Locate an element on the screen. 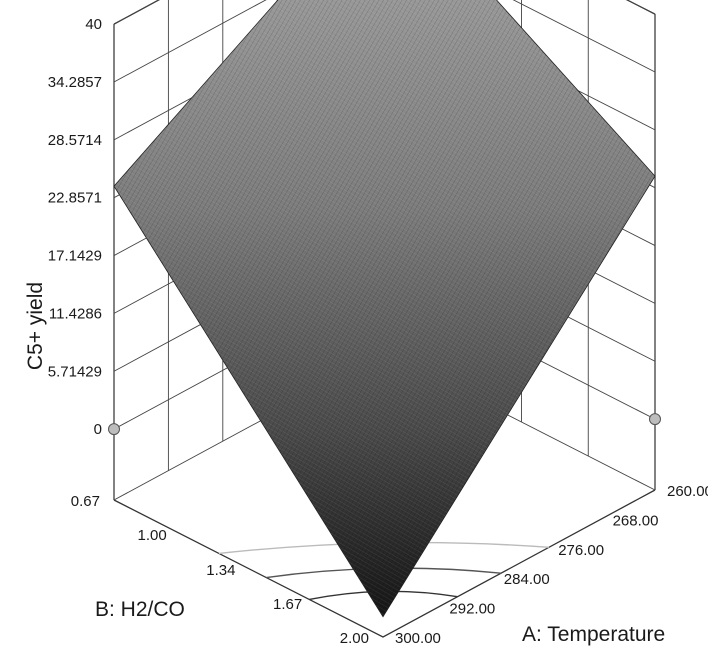 This screenshot has width=708, height=662. y-axis-title: B: H2/CO is located at coordinates (140, 609).